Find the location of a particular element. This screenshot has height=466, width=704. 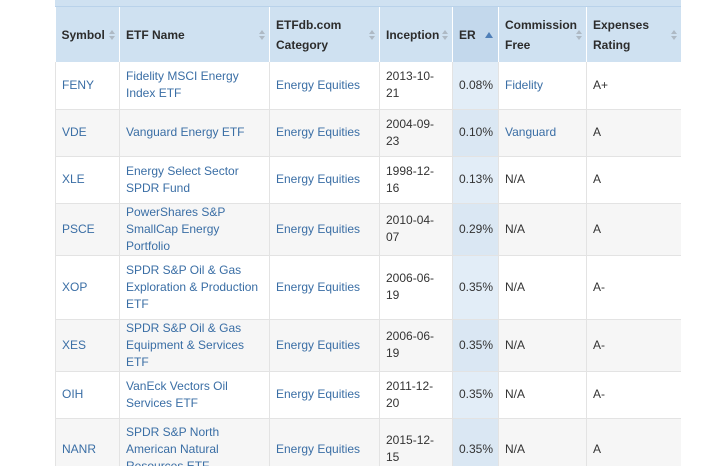

symbol-link: XLE is located at coordinates (73, 179).